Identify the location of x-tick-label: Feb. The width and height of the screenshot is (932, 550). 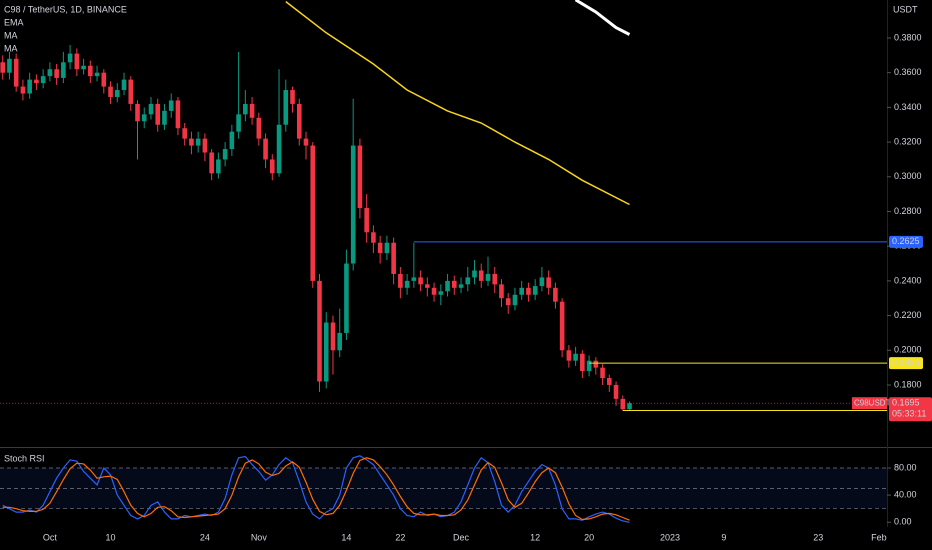
(879, 537).